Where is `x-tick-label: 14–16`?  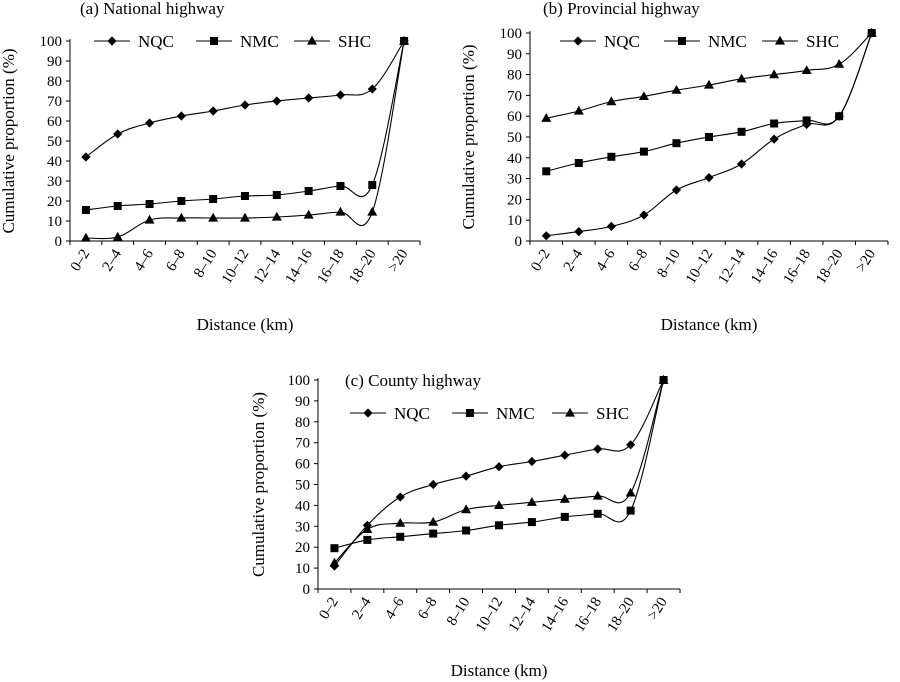 x-tick-label: 14–16 is located at coordinates (556, 614).